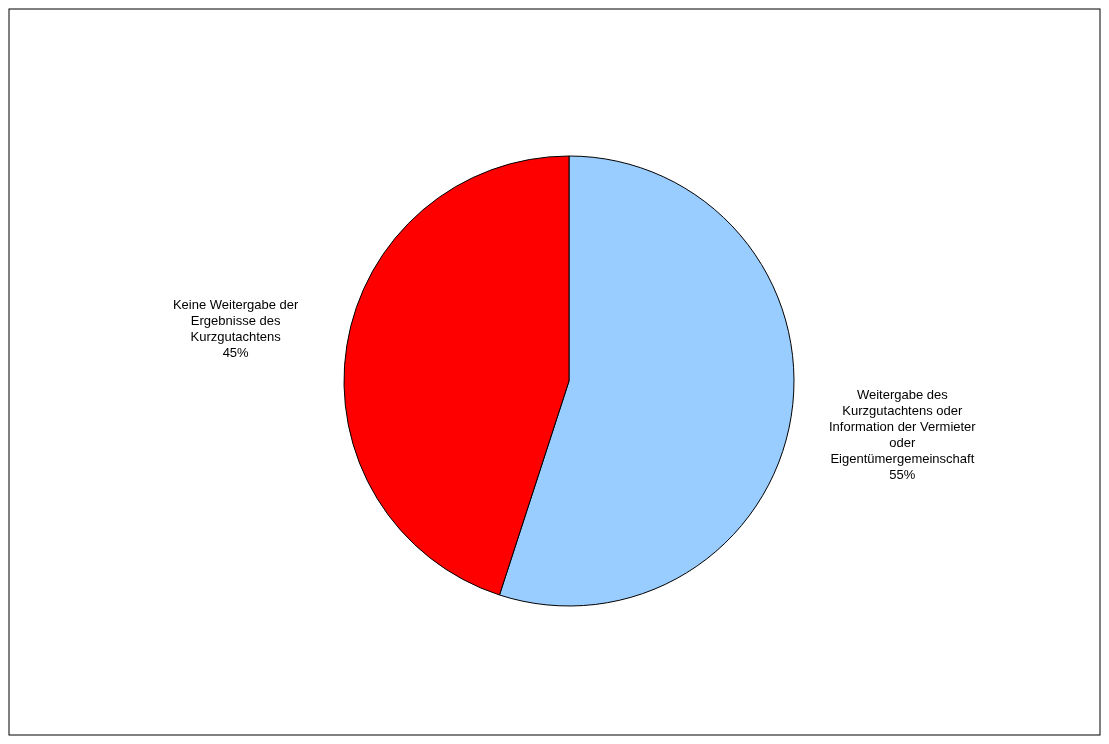  What do you see at coordinates (236, 353) in the screenshot?
I see `data-label: 45%` at bounding box center [236, 353].